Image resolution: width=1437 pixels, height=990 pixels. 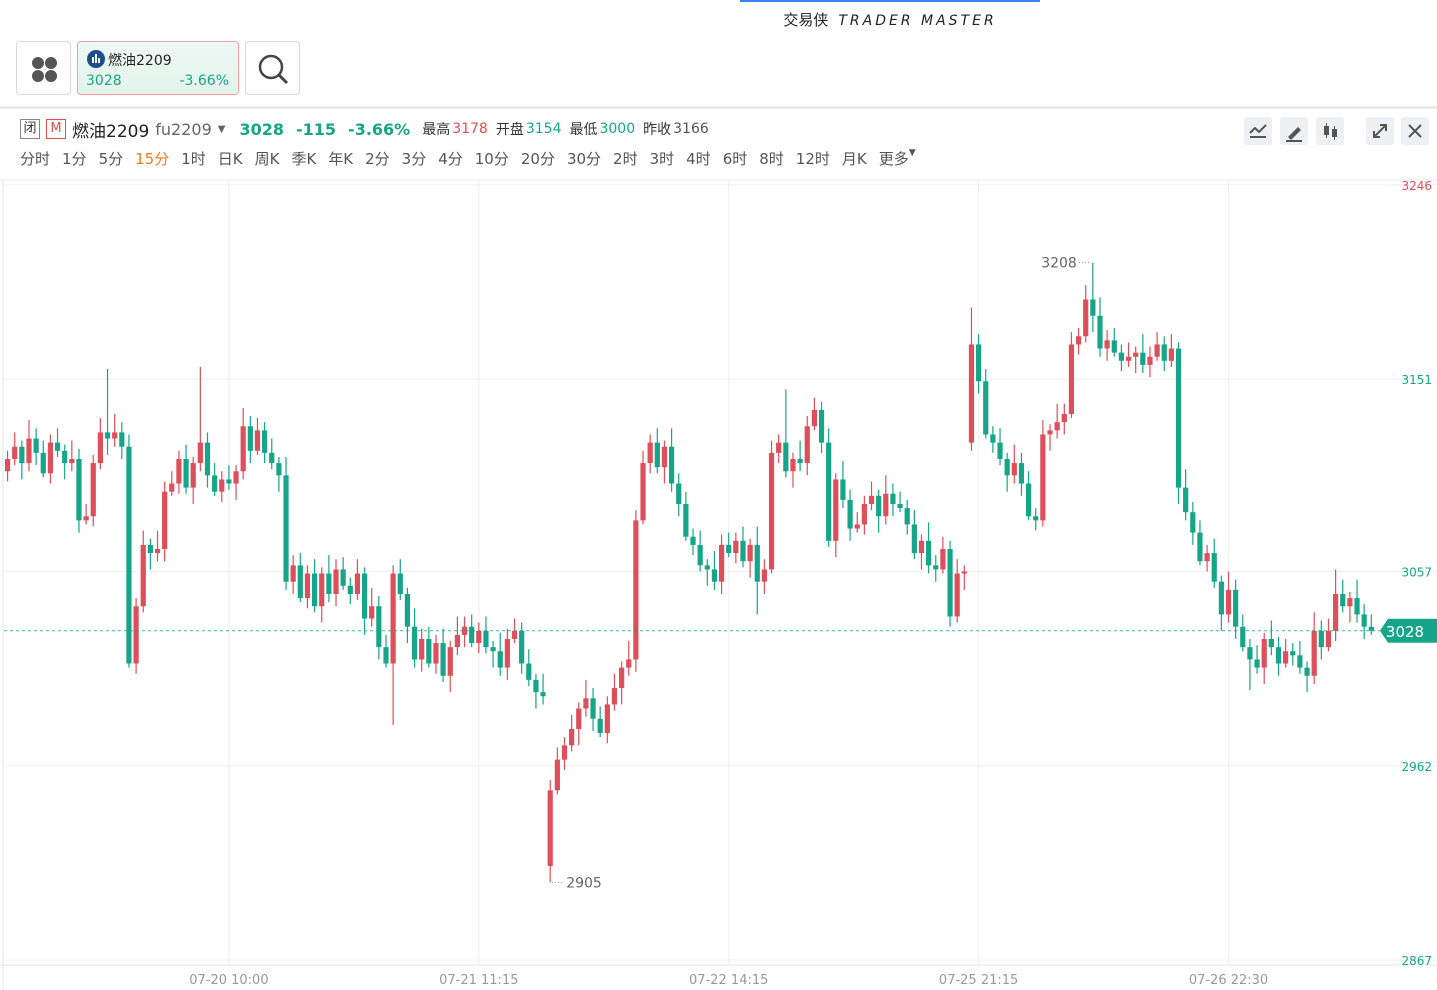 I want to click on timeframe: 4时, so click(x=698, y=159).